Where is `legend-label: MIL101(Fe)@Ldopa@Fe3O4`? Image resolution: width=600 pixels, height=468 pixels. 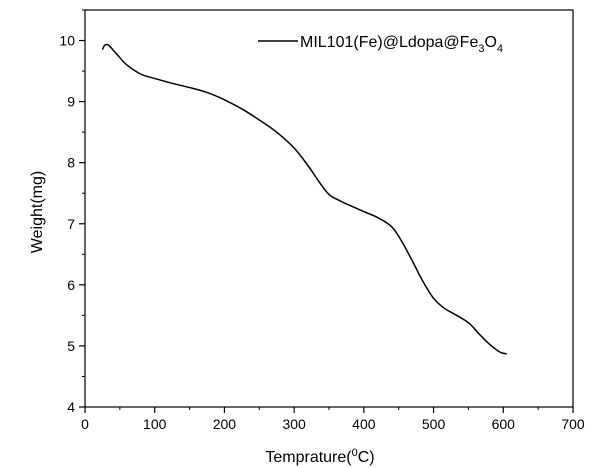 legend-label: MIL101(Fe)@Ldopa@Fe3O4 is located at coordinates (401, 44).